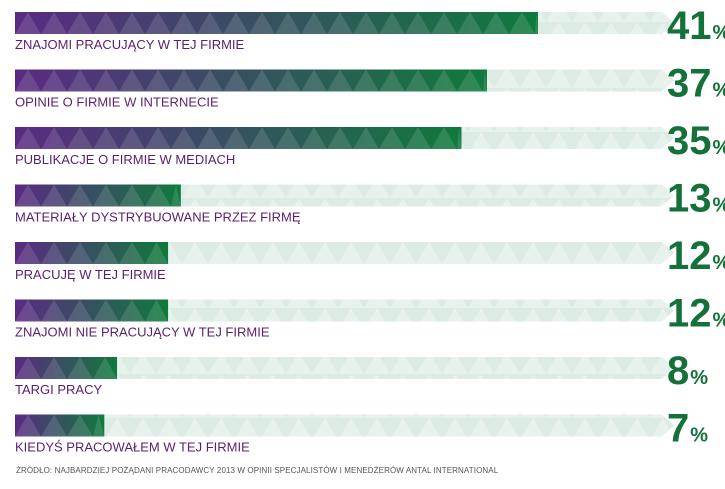  I want to click on bar-row: KIEDYŚ PRACOWAŁEM W TEJ FIRMIE 7%, so click(361, 431).